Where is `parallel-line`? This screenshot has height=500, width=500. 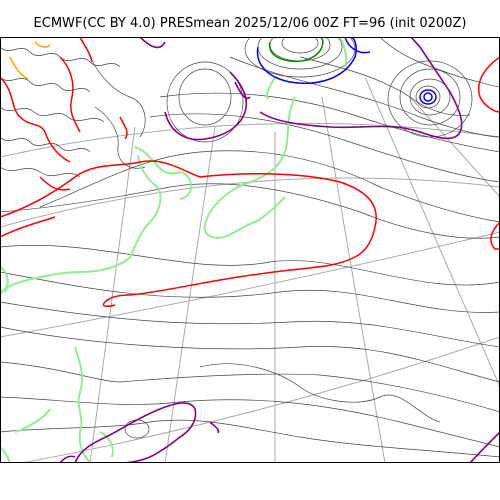
parallel-line is located at coordinates (250, 140).